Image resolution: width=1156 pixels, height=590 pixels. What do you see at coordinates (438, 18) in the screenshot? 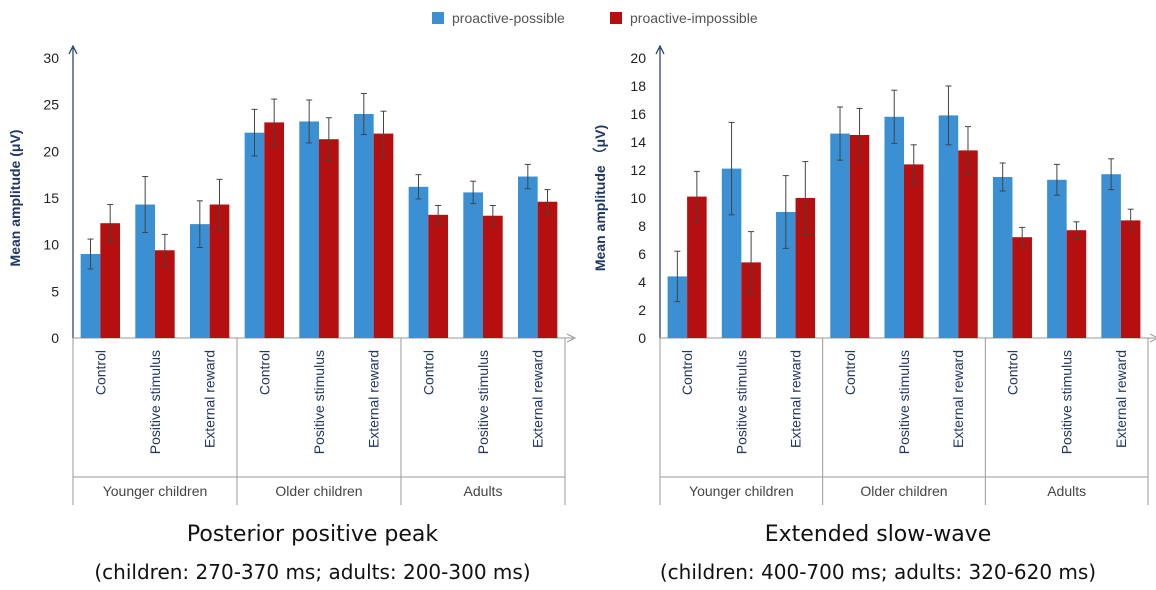
I see `legend-swatch-possible` at bounding box center [438, 18].